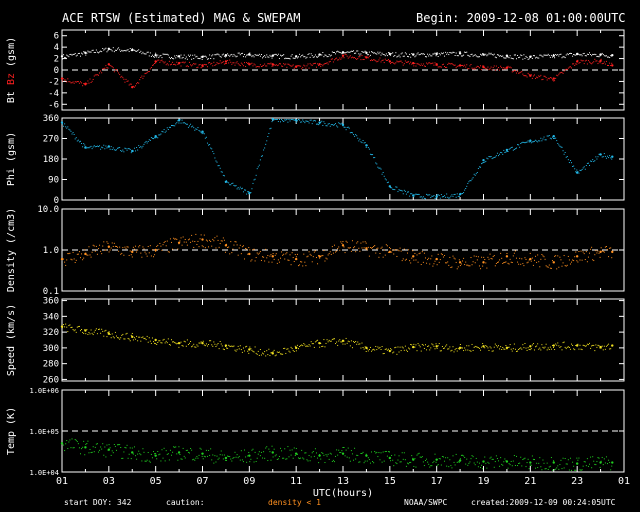 The height and width of the screenshot is (512, 640). I want to click on phi-ytick-label: 270, so click(51, 140).